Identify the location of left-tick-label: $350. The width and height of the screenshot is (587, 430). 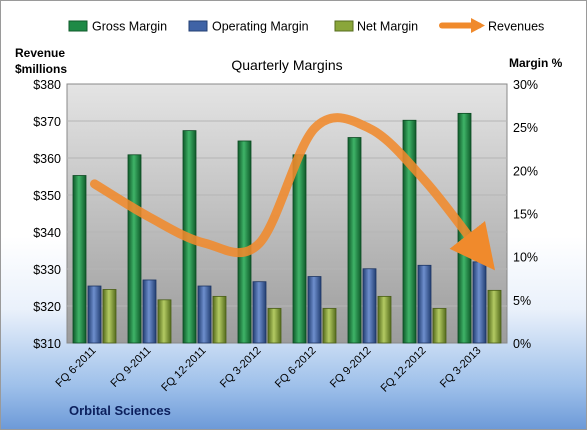
(47, 196).